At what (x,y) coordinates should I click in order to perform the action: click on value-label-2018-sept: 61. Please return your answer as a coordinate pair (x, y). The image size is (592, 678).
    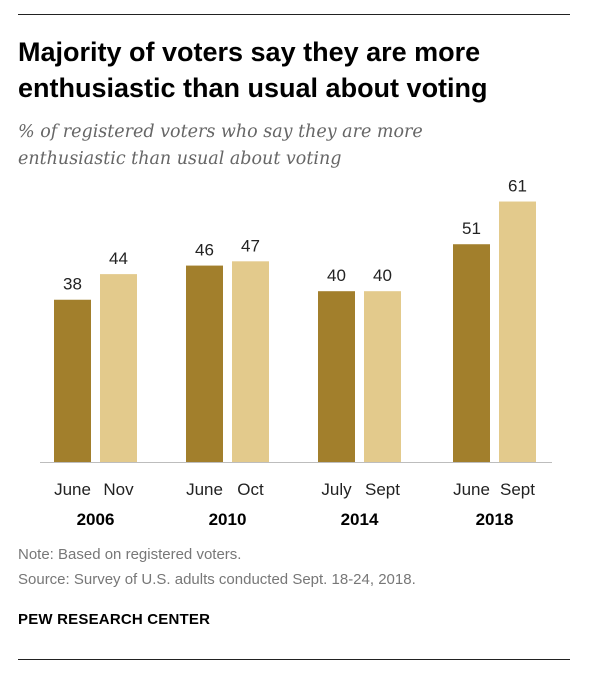
    Looking at the image, I should click on (517, 188).